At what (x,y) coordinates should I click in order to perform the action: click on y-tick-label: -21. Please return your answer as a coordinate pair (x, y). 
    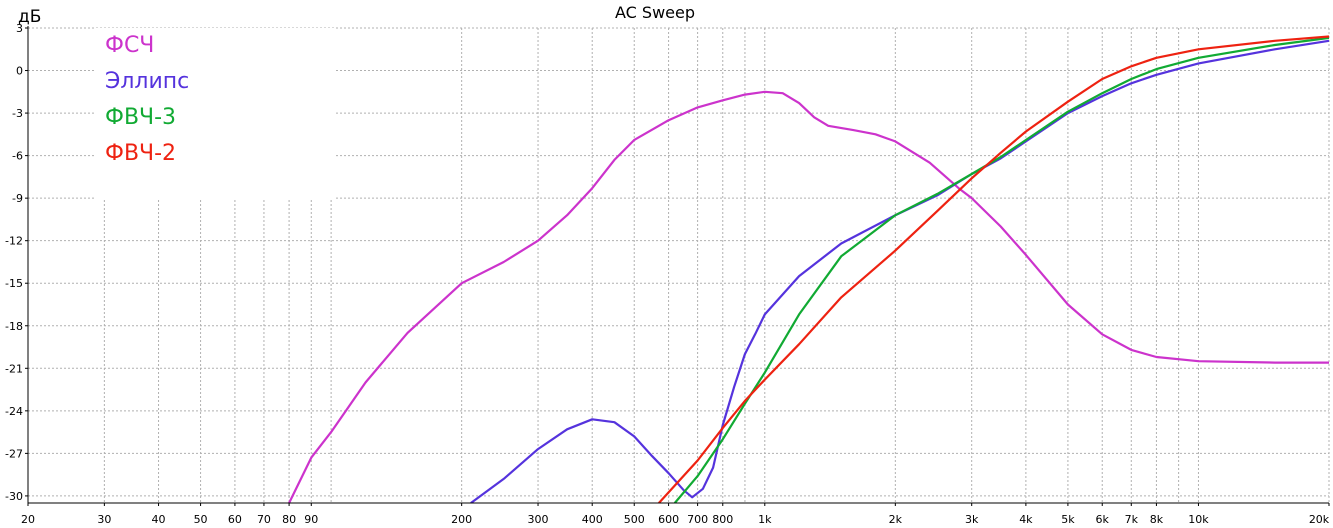
    Looking at the image, I should click on (14, 368).